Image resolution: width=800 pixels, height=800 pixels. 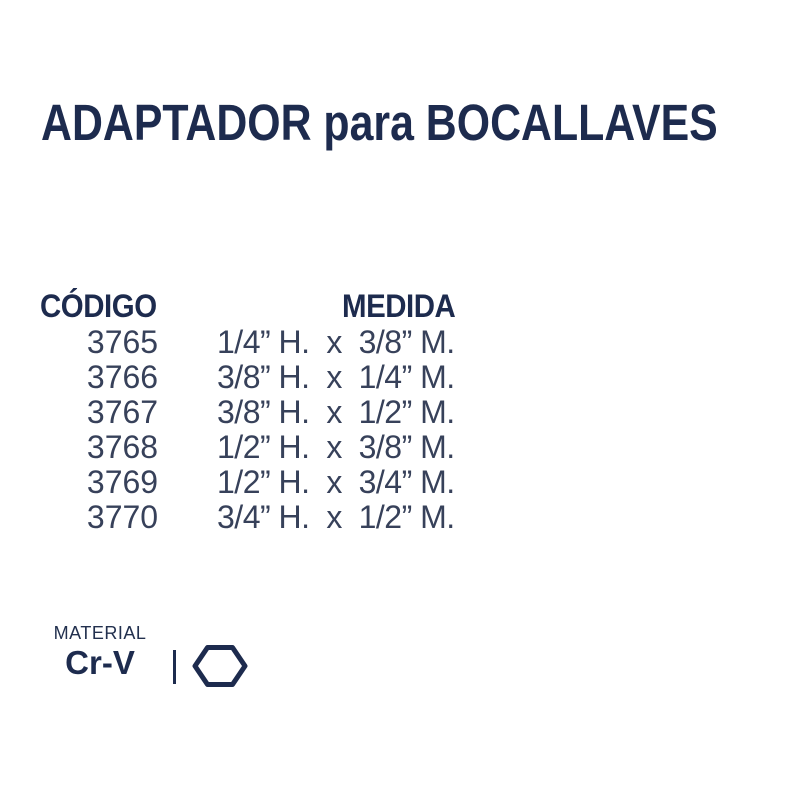 I want to click on code-cell: 3767, so click(x=122, y=412).